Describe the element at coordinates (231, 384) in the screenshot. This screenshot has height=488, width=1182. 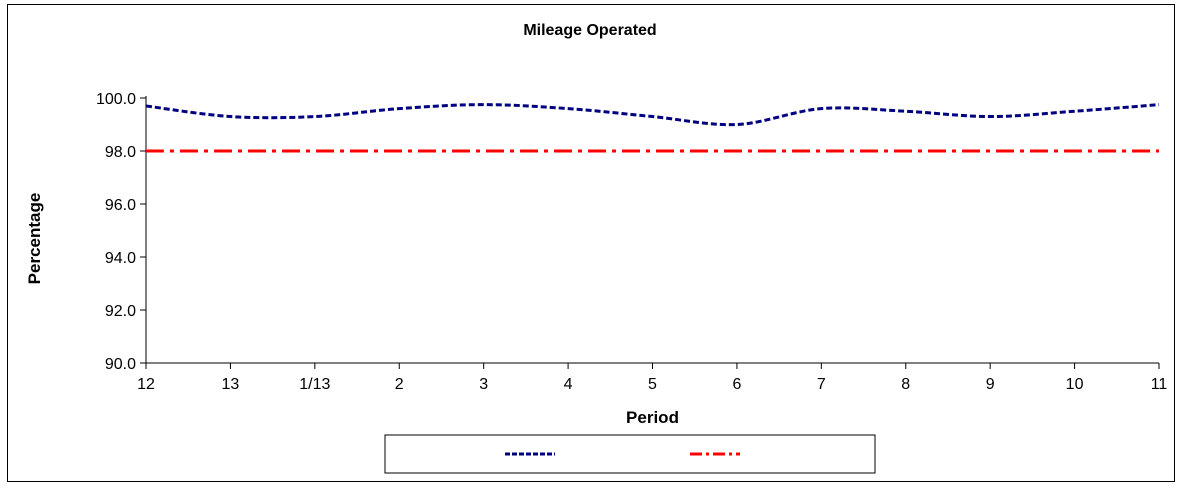
I see `x-tick-label: 13` at that location.